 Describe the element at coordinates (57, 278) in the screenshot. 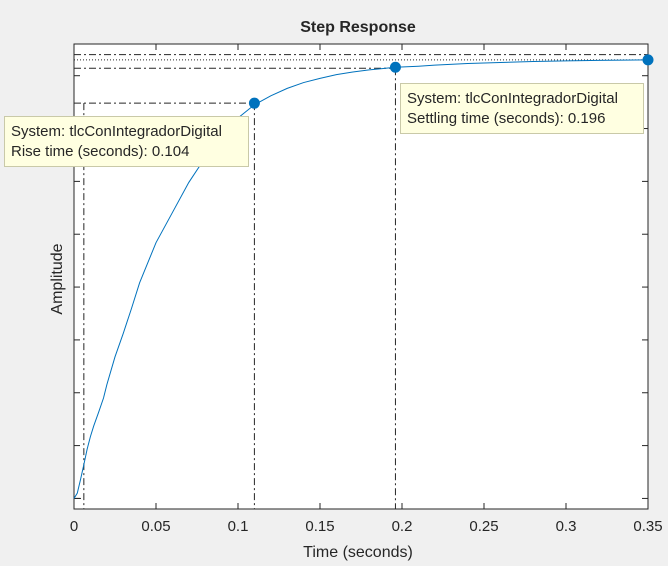

I see `y-axis-label: Amplitude` at that location.